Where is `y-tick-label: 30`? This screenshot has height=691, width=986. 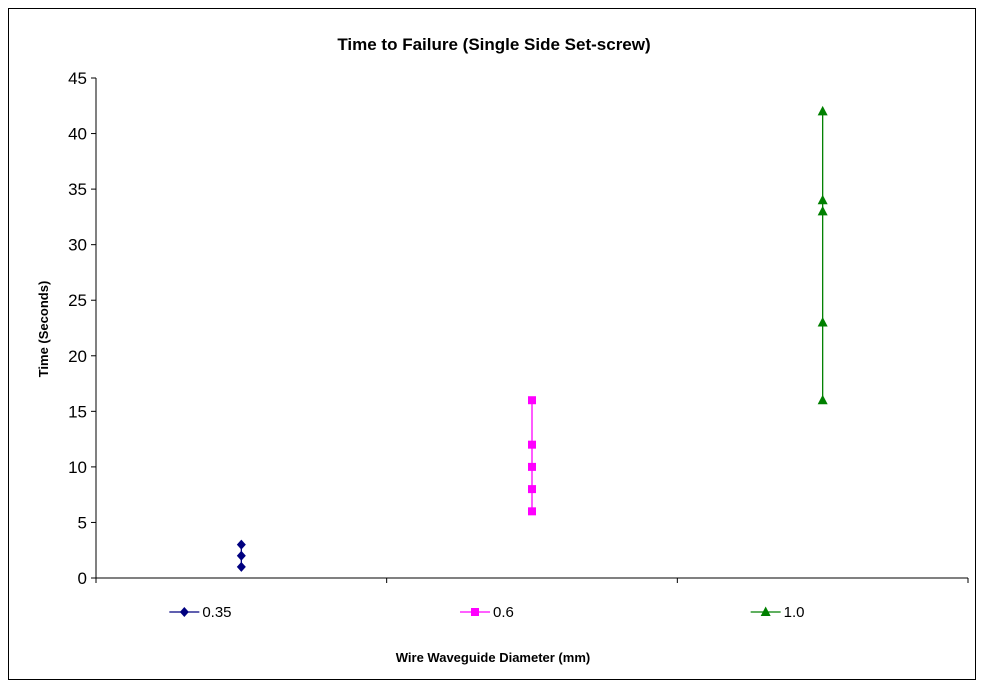
y-tick-label: 30 is located at coordinates (77, 245).